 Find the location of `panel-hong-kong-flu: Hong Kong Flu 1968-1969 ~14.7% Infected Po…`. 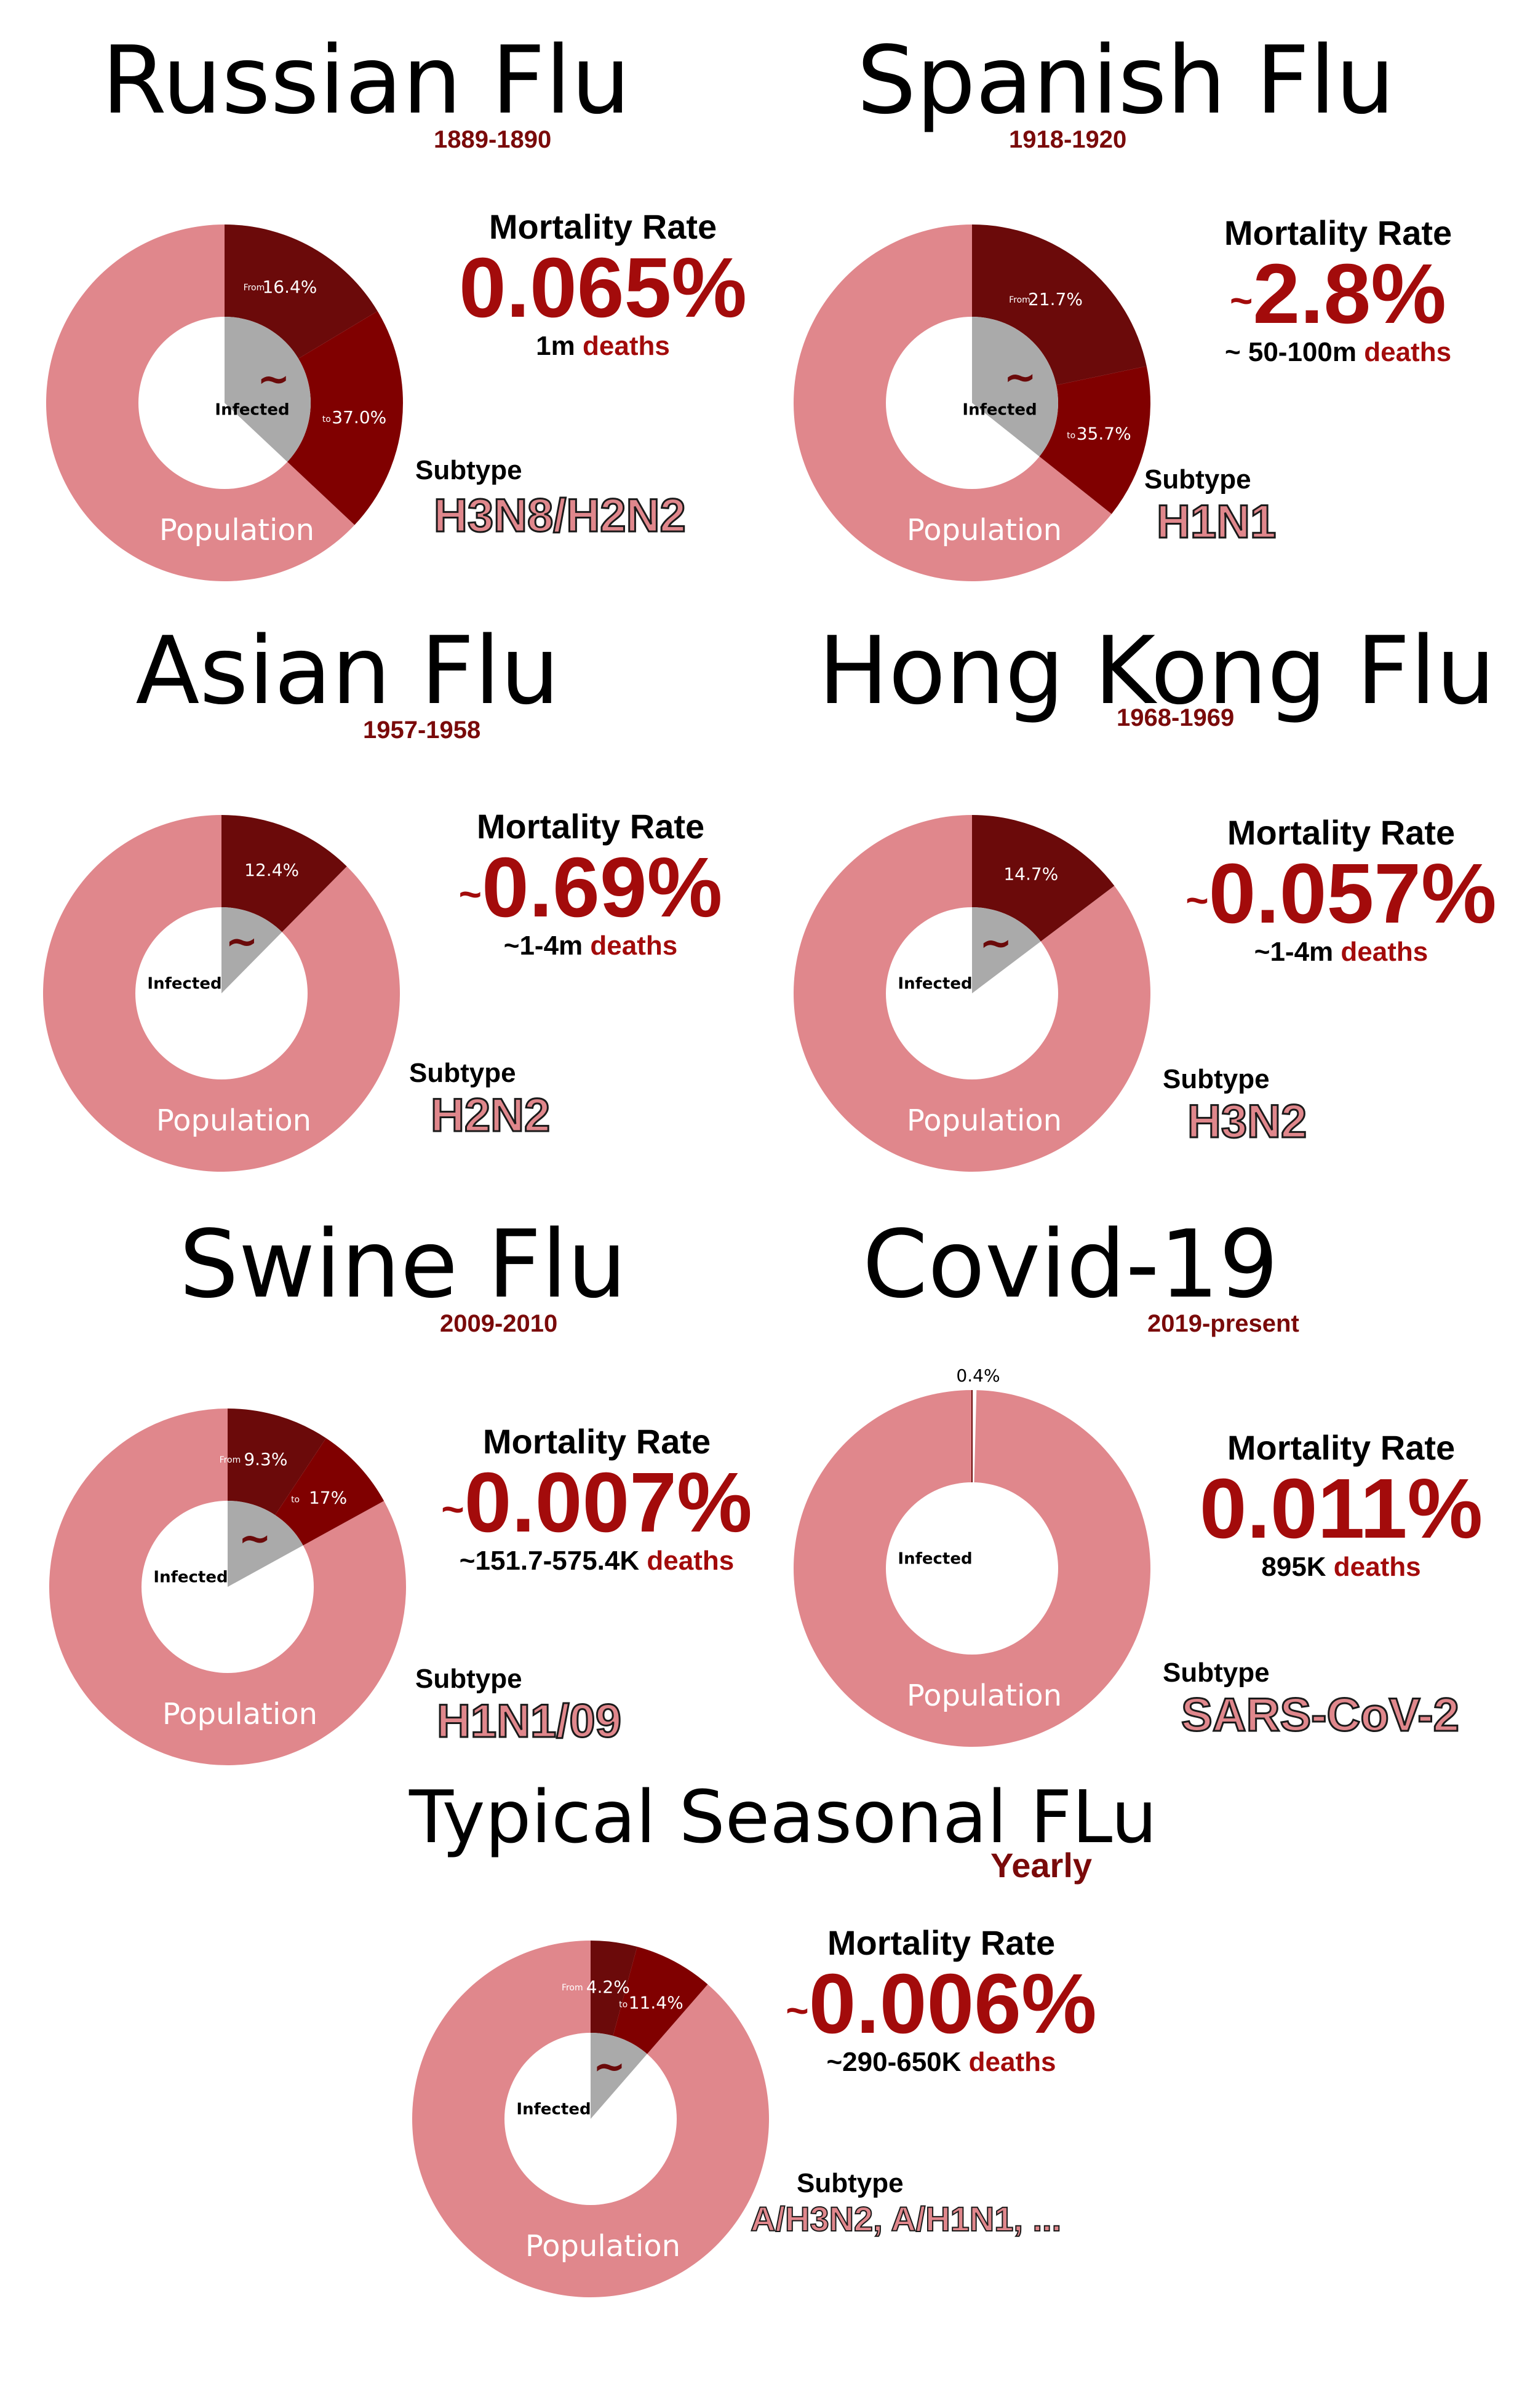

panel-hong-kong-flu: Hong Kong Flu 1968-1969 ~14.7% Infected Po… is located at coordinates (1150, 920).